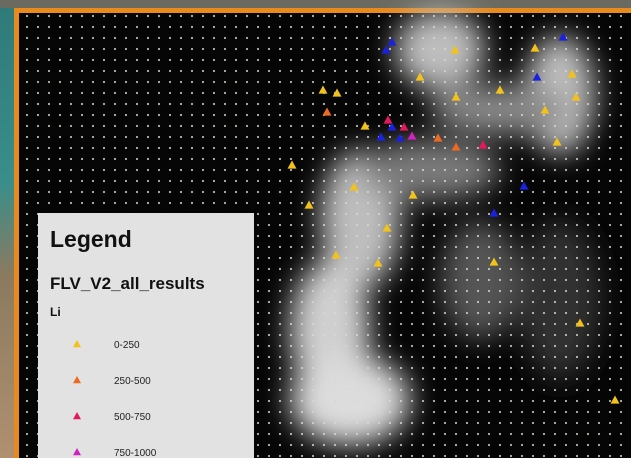  What do you see at coordinates (55, 312) in the screenshot?
I see `legend-field: Li` at bounding box center [55, 312].